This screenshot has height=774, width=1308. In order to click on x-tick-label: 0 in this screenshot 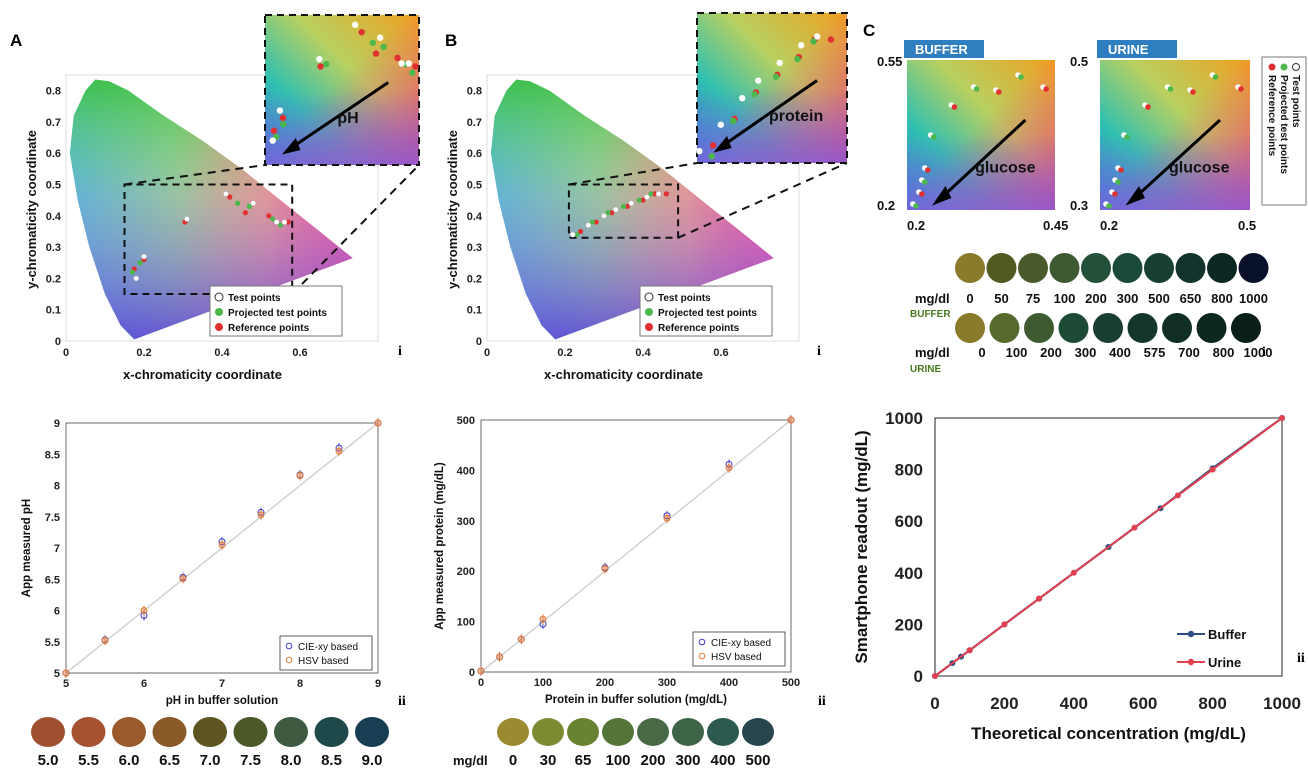, I will do `click(934, 703)`.